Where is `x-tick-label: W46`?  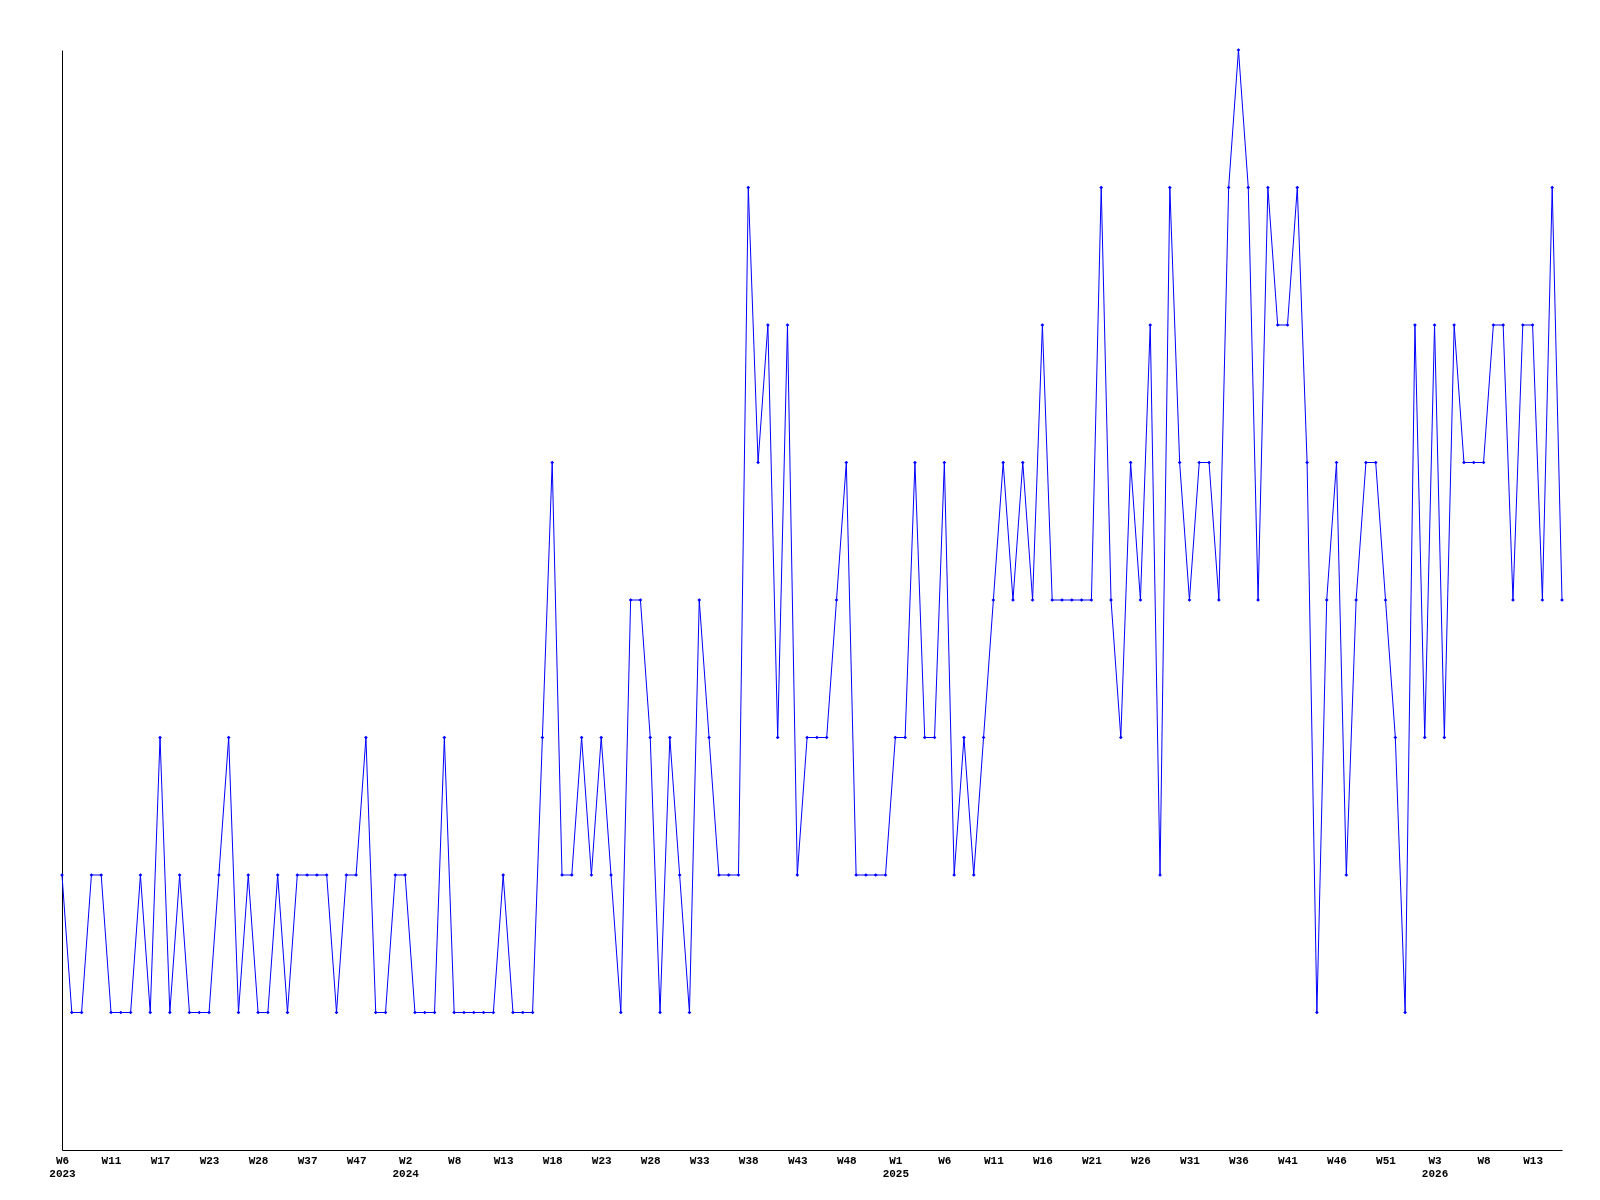
x-tick-label: W46 is located at coordinates (1337, 1160).